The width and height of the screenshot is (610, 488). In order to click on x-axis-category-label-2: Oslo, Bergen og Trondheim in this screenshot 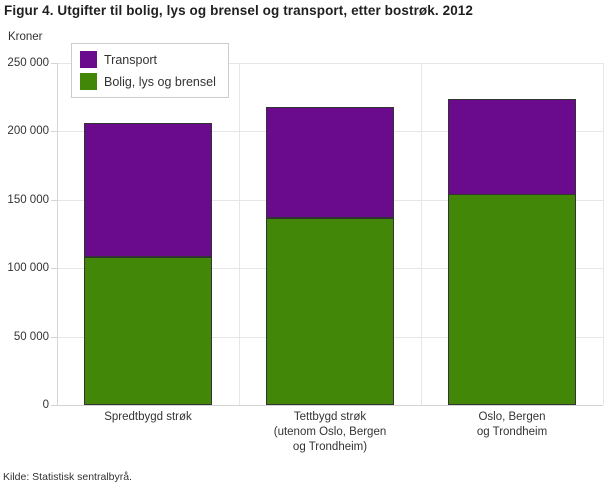, I will do `click(512, 425)`.